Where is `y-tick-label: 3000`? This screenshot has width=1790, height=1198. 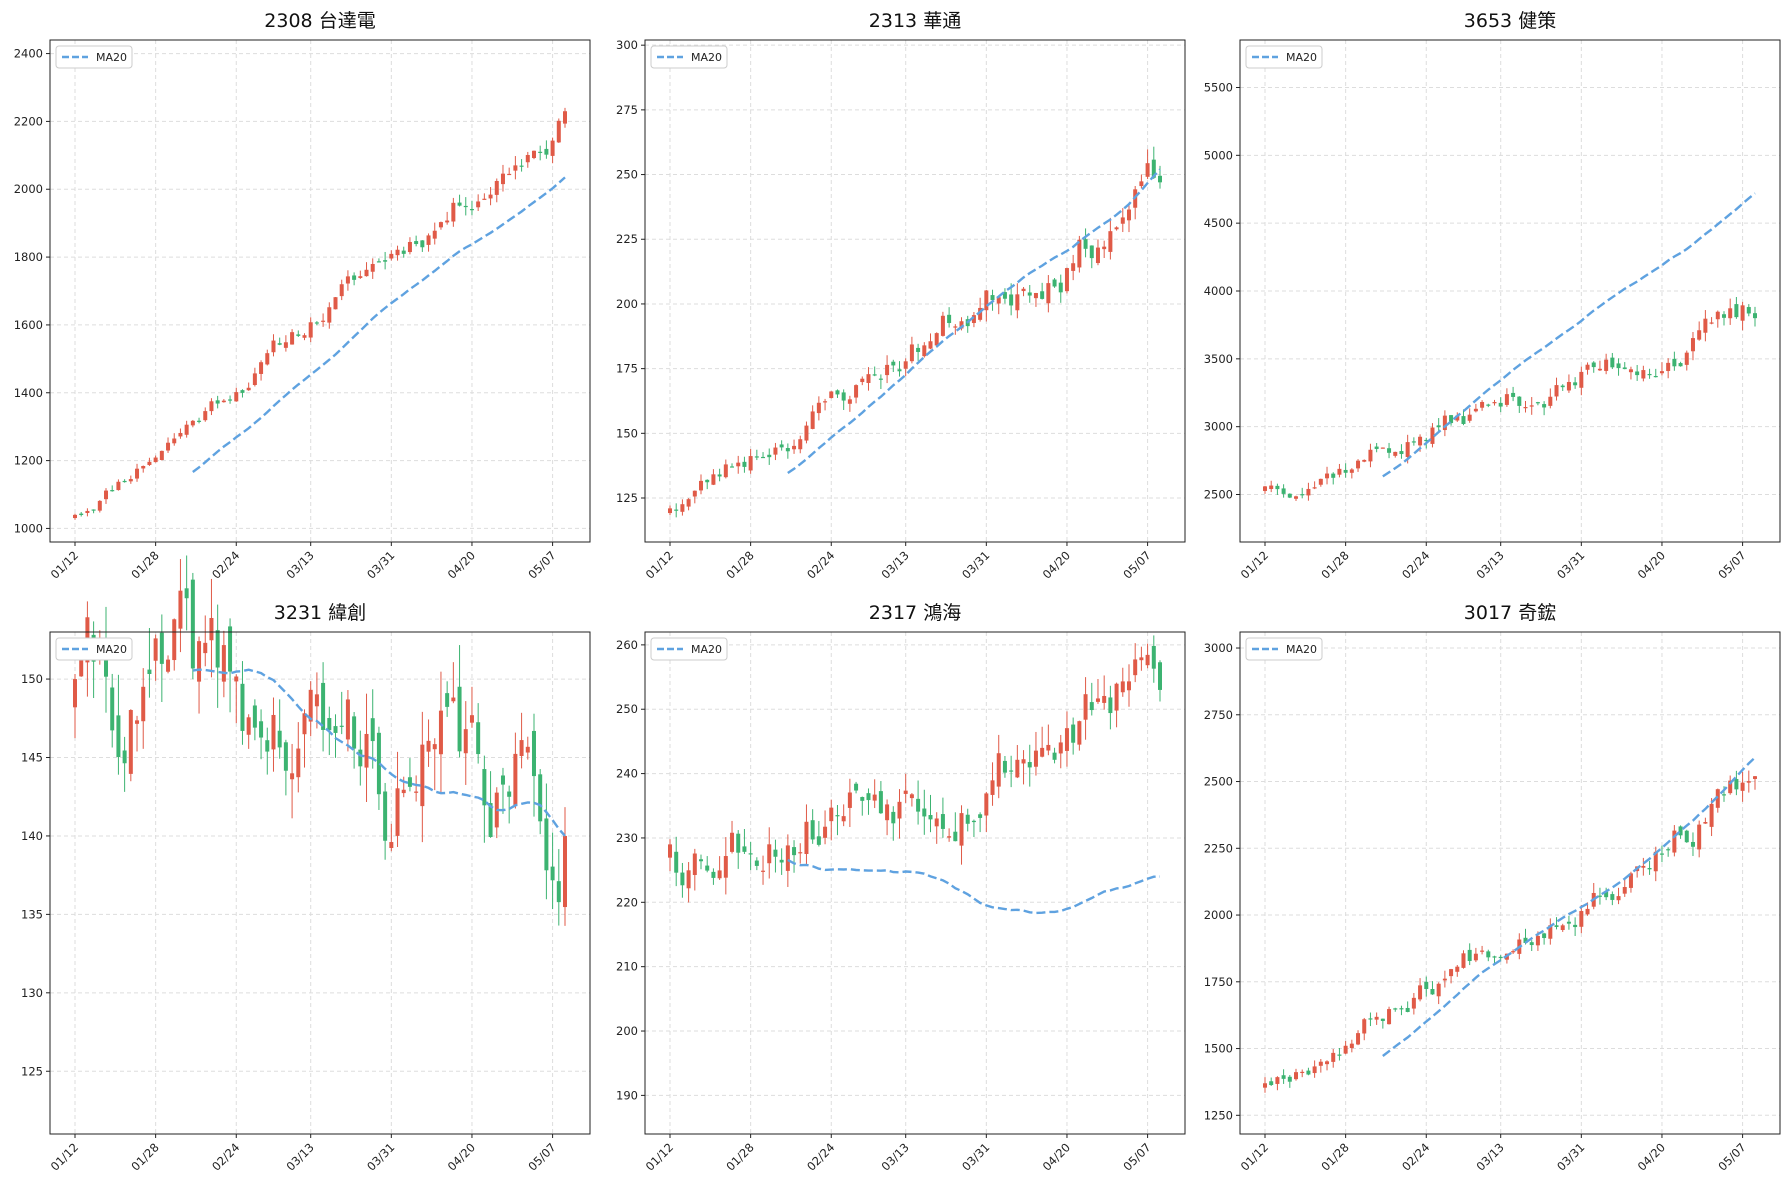
y-tick-label: 3000 is located at coordinates (1218, 648).